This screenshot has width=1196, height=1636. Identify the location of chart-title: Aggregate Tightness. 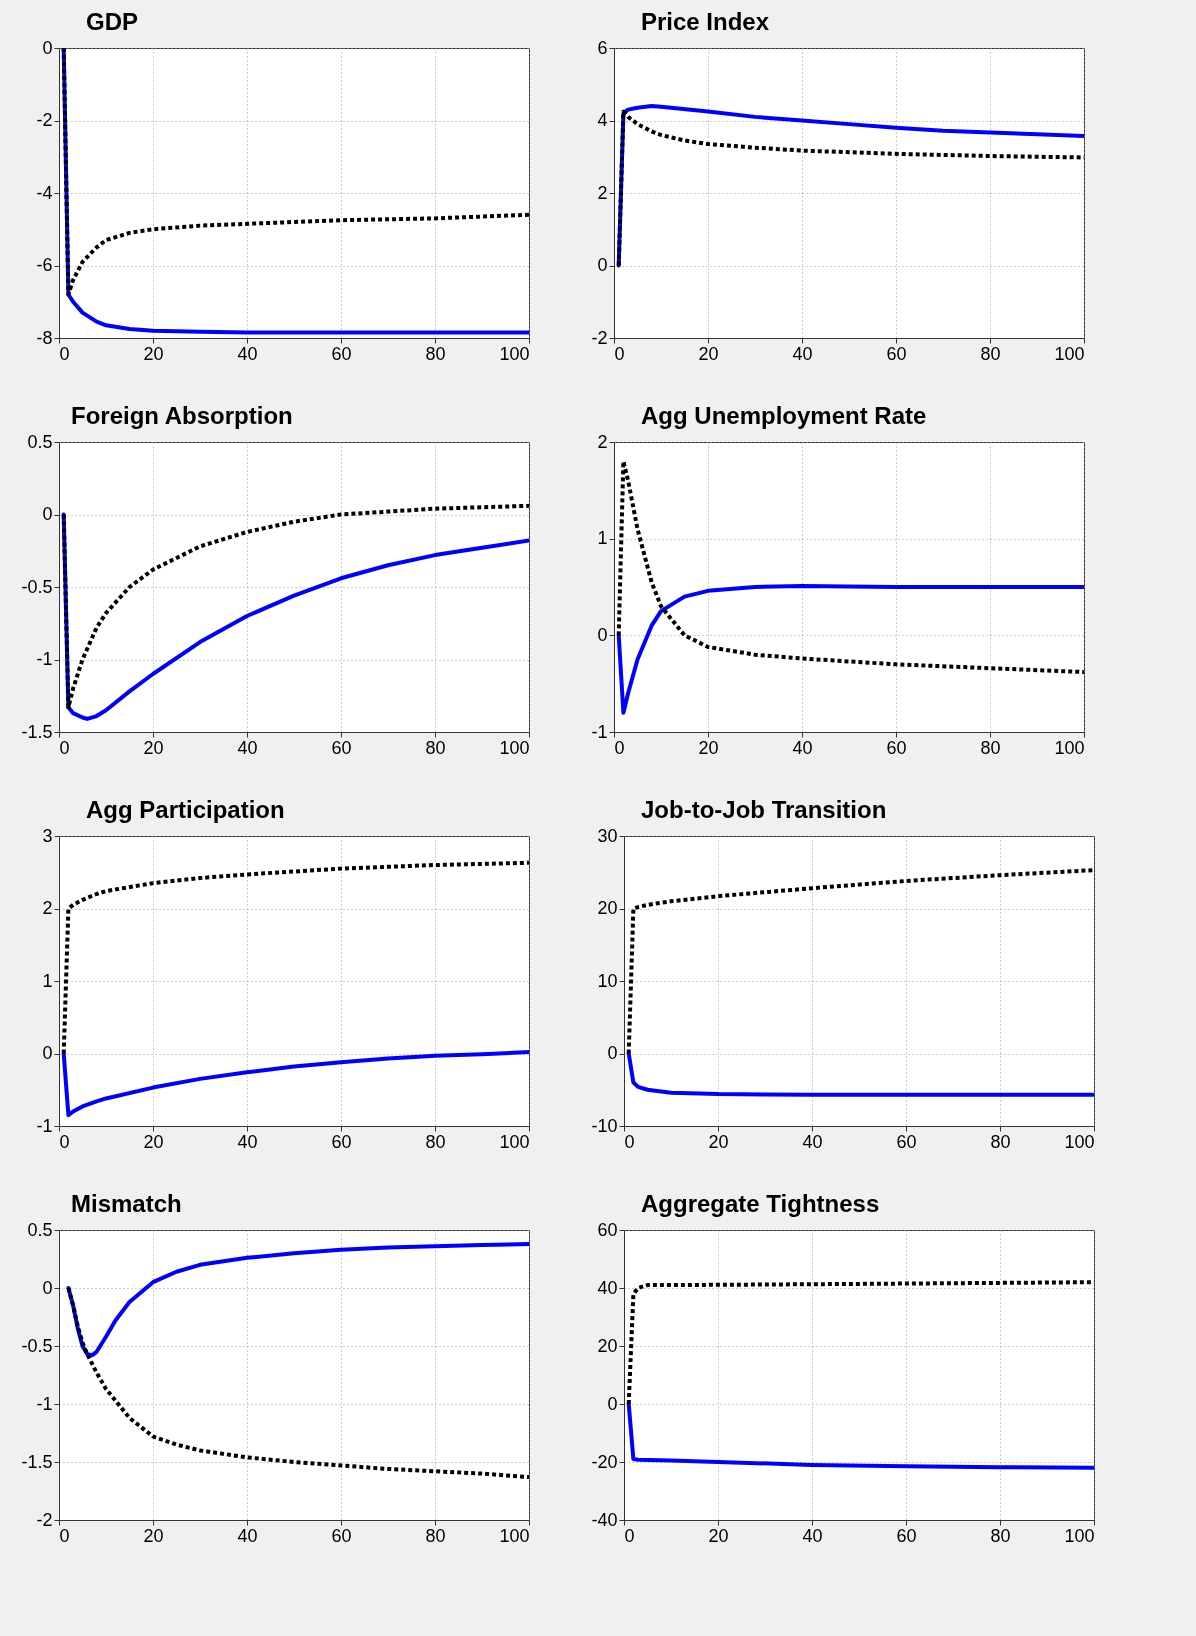
(760, 1203).